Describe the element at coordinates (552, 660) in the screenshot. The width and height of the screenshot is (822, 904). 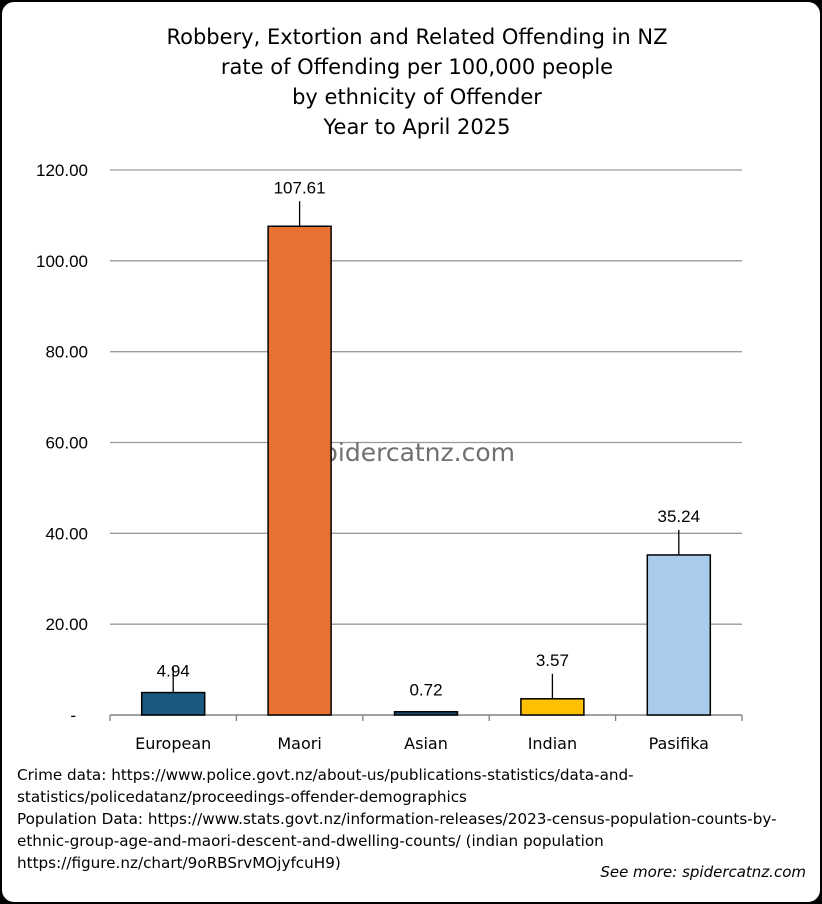
I see `data-label: 3.57` at that location.